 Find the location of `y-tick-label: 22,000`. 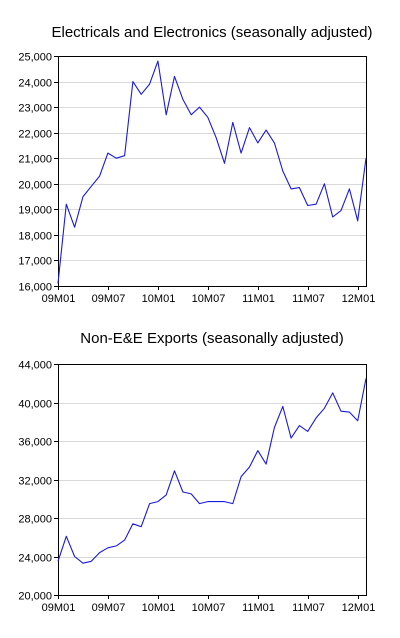

y-tick-label: 22,000 is located at coordinates (35, 135).